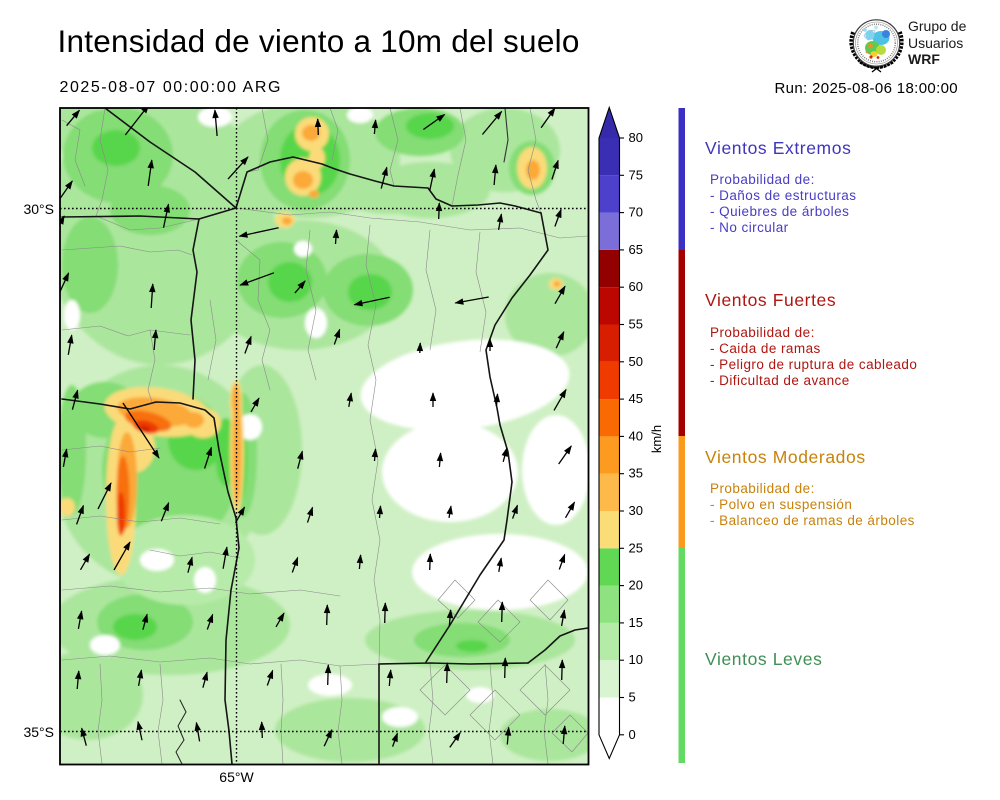 The width and height of the screenshot is (1000, 800). I want to click on svg-text: 0, so click(632, 734).